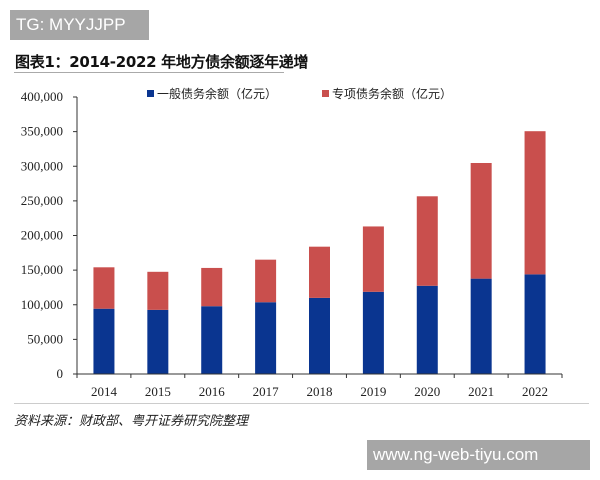 This screenshot has width=600, height=480. Describe the element at coordinates (42, 200) in the screenshot. I see `y-tick-label: 250,000` at that location.